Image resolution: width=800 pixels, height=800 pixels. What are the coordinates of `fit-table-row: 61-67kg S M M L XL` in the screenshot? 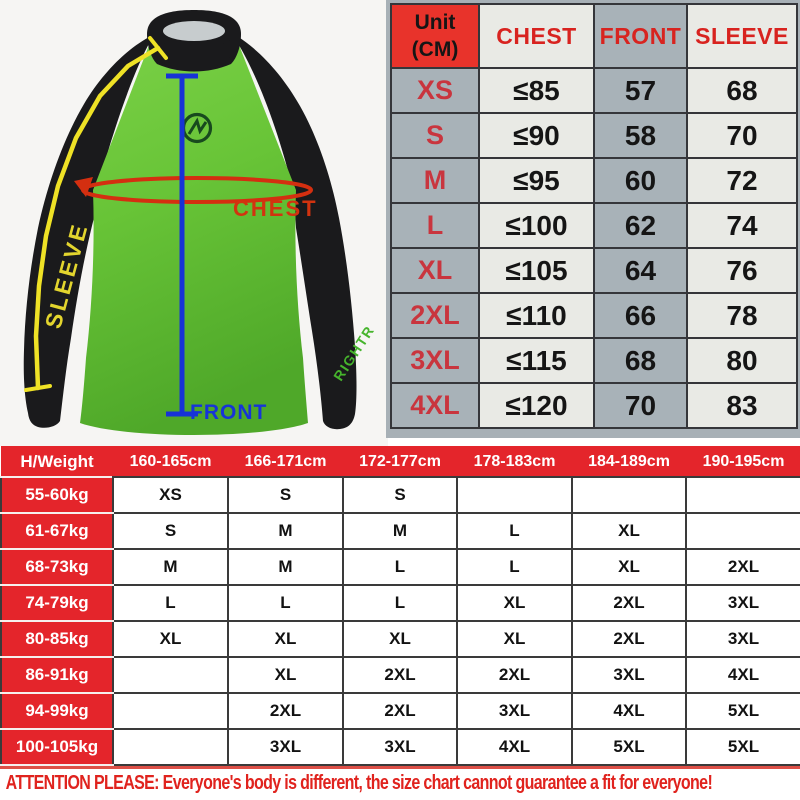 It's located at (400, 531).